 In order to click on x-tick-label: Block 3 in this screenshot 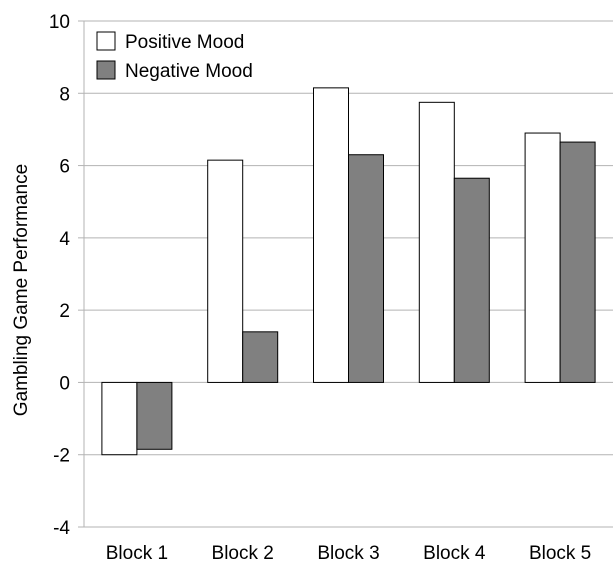, I will do `click(348, 552)`.